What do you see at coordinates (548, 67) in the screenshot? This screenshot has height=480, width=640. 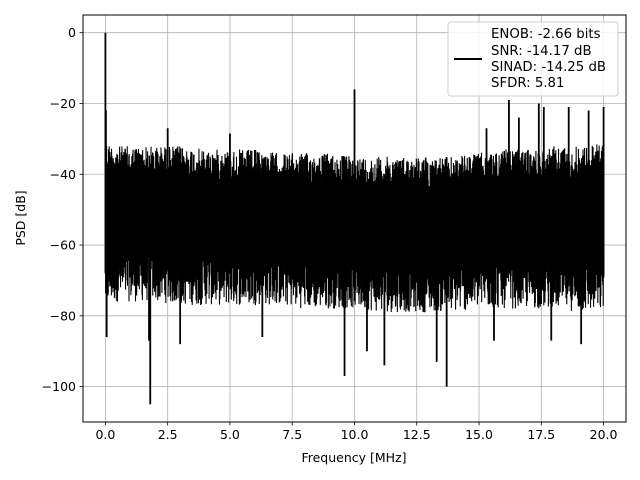 I see `legend-entry-sinad: SINAD: -14.25 dB` at bounding box center [548, 67].